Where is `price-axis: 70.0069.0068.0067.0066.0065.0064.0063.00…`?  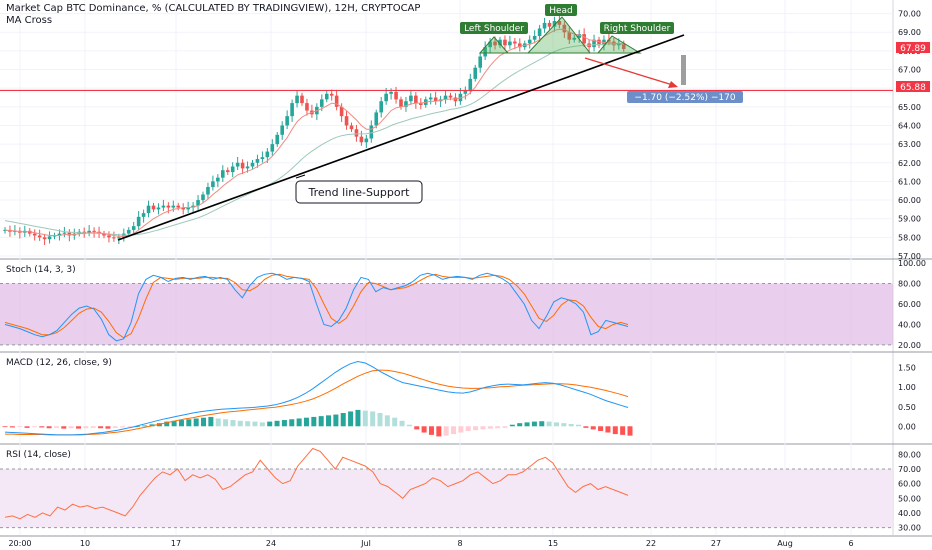 price-axis: 70.0069.0068.0067.0066.0065.0064.0063.00… is located at coordinates (912, 271).